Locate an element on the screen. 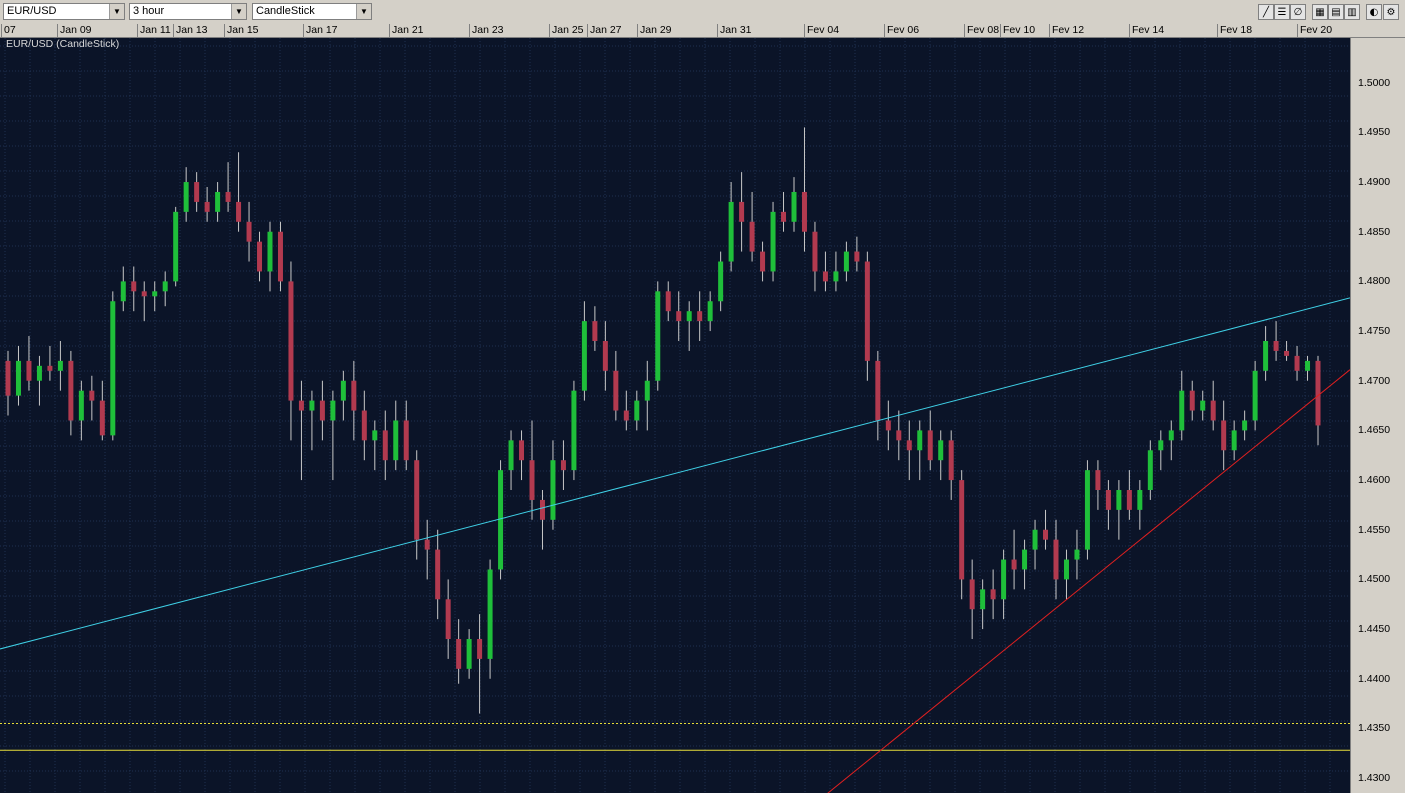  timeframe-value: 3 hour is located at coordinates (149, 11).